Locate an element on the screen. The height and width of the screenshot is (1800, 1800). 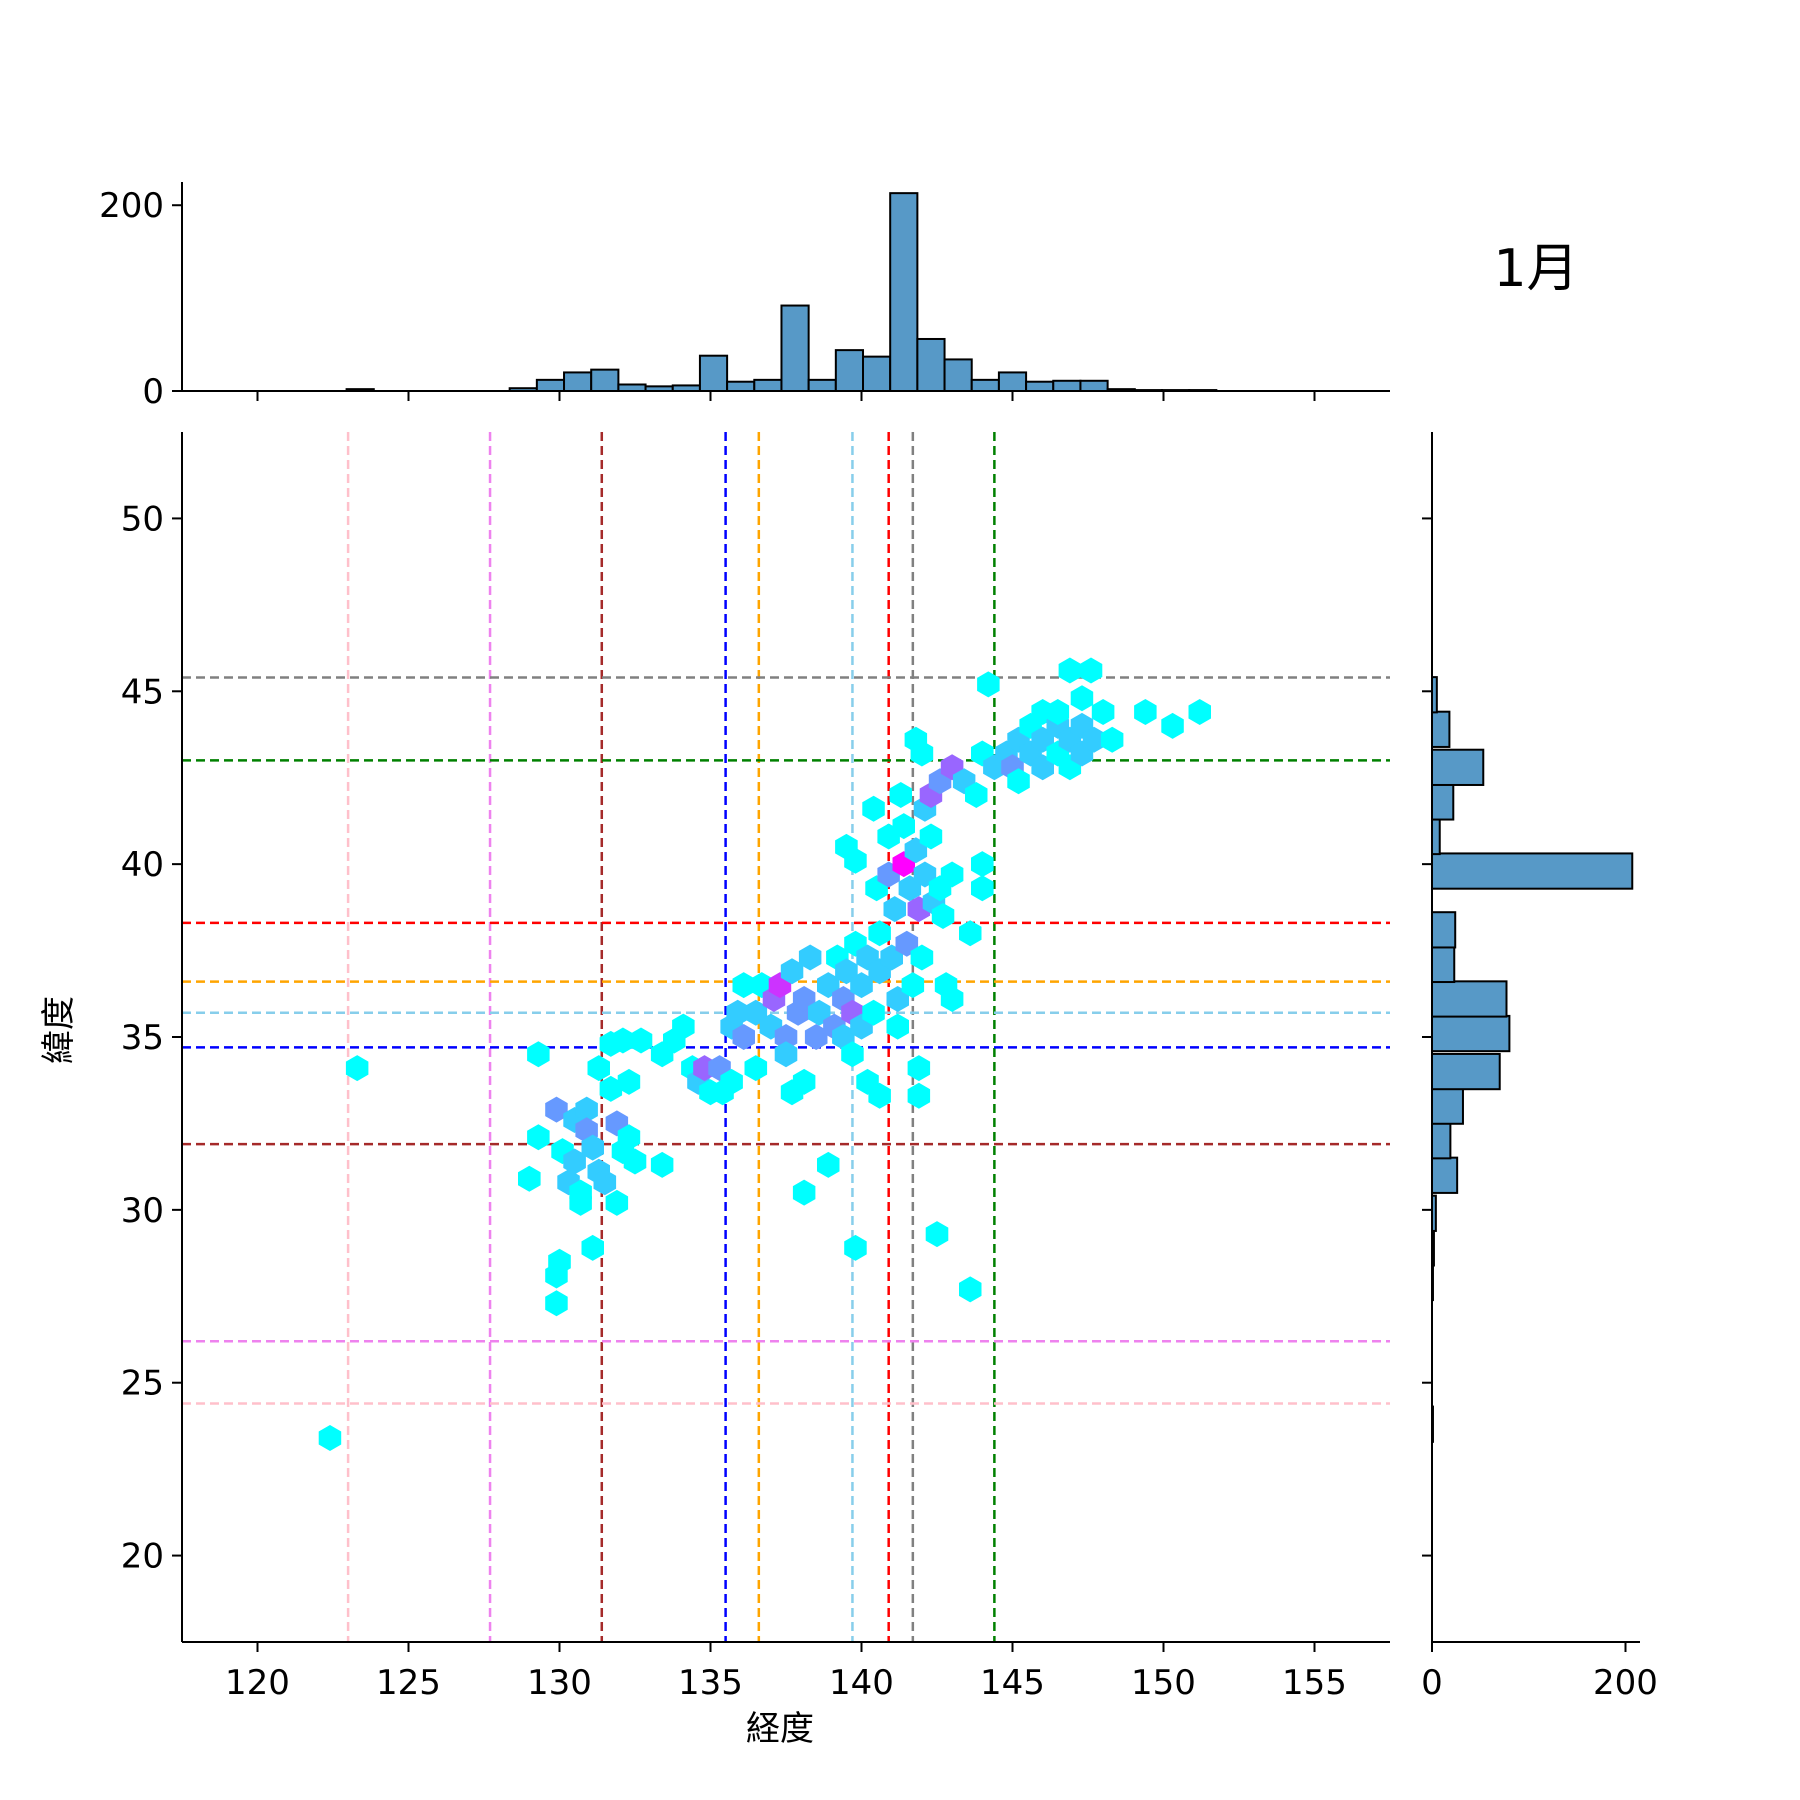
x-tick-label: 135 is located at coordinates (710, 1683).